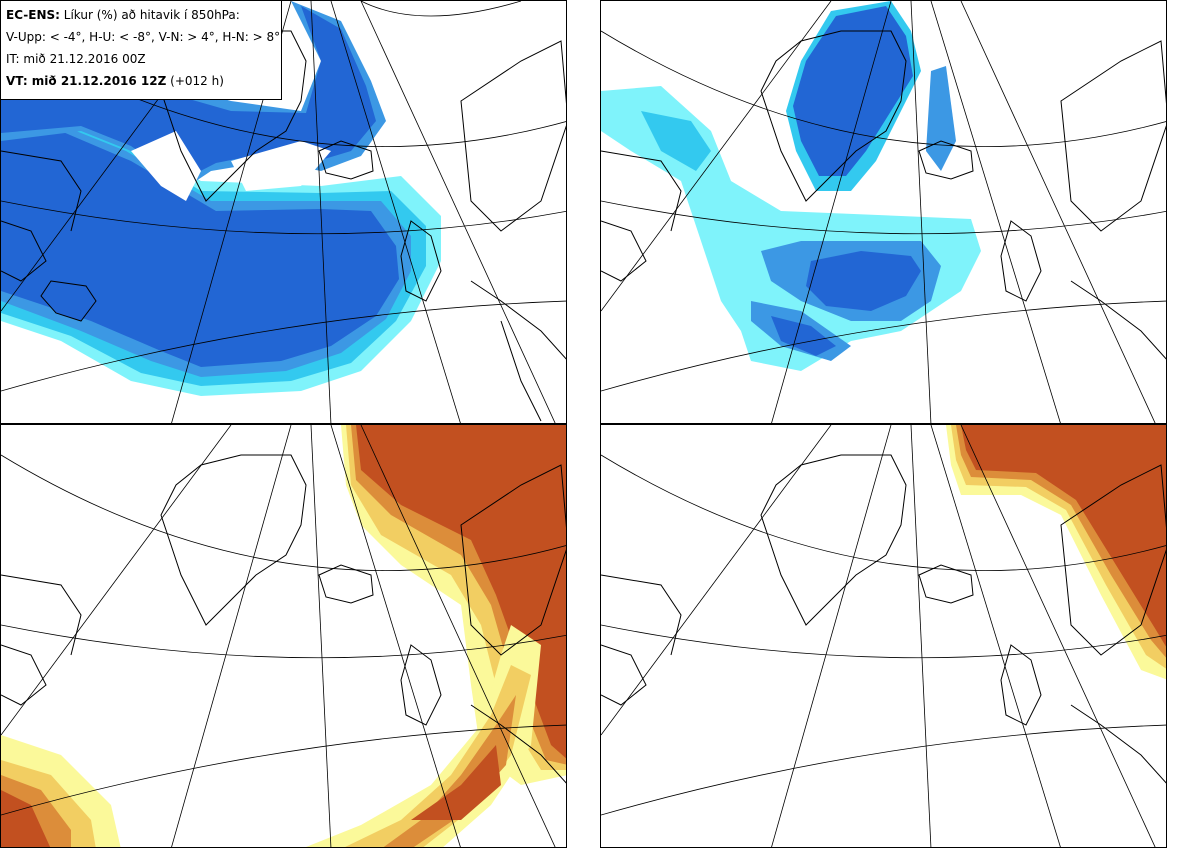 Image resolution: width=1200 pixels, height=848 pixels. I want to click on vt-label: VT: mið 21.12.2016 12Z, so click(86, 81).